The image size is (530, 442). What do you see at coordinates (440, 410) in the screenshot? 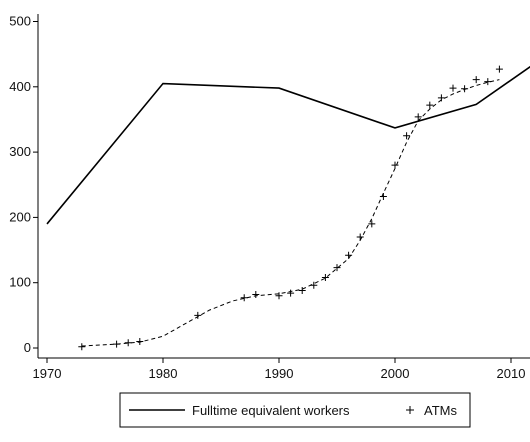
I see `legend-label-atms: ATMs` at bounding box center [440, 410].